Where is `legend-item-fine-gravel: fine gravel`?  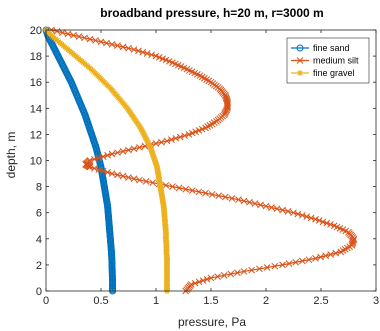 legend-item-fine-gravel: fine gravel is located at coordinates (323, 73).